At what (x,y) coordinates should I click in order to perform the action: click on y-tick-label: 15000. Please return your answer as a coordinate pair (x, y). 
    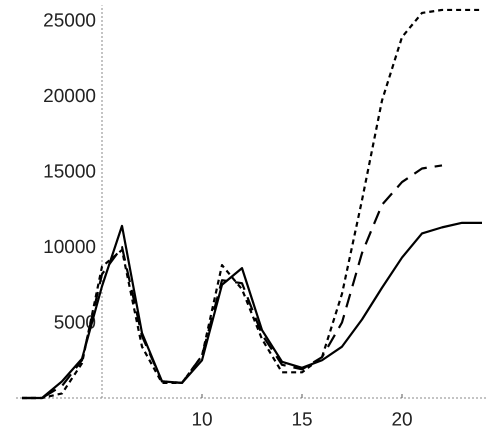
    Looking at the image, I should click on (69, 172).